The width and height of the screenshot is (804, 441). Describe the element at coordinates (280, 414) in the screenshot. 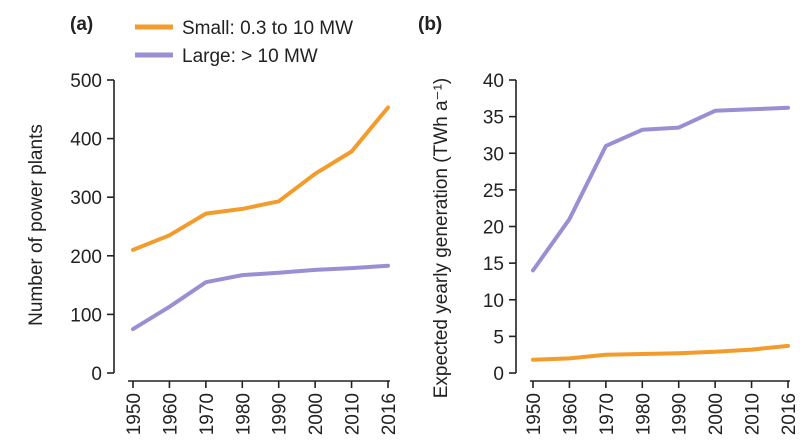

I see `x-tick-label-a: 1990` at that location.